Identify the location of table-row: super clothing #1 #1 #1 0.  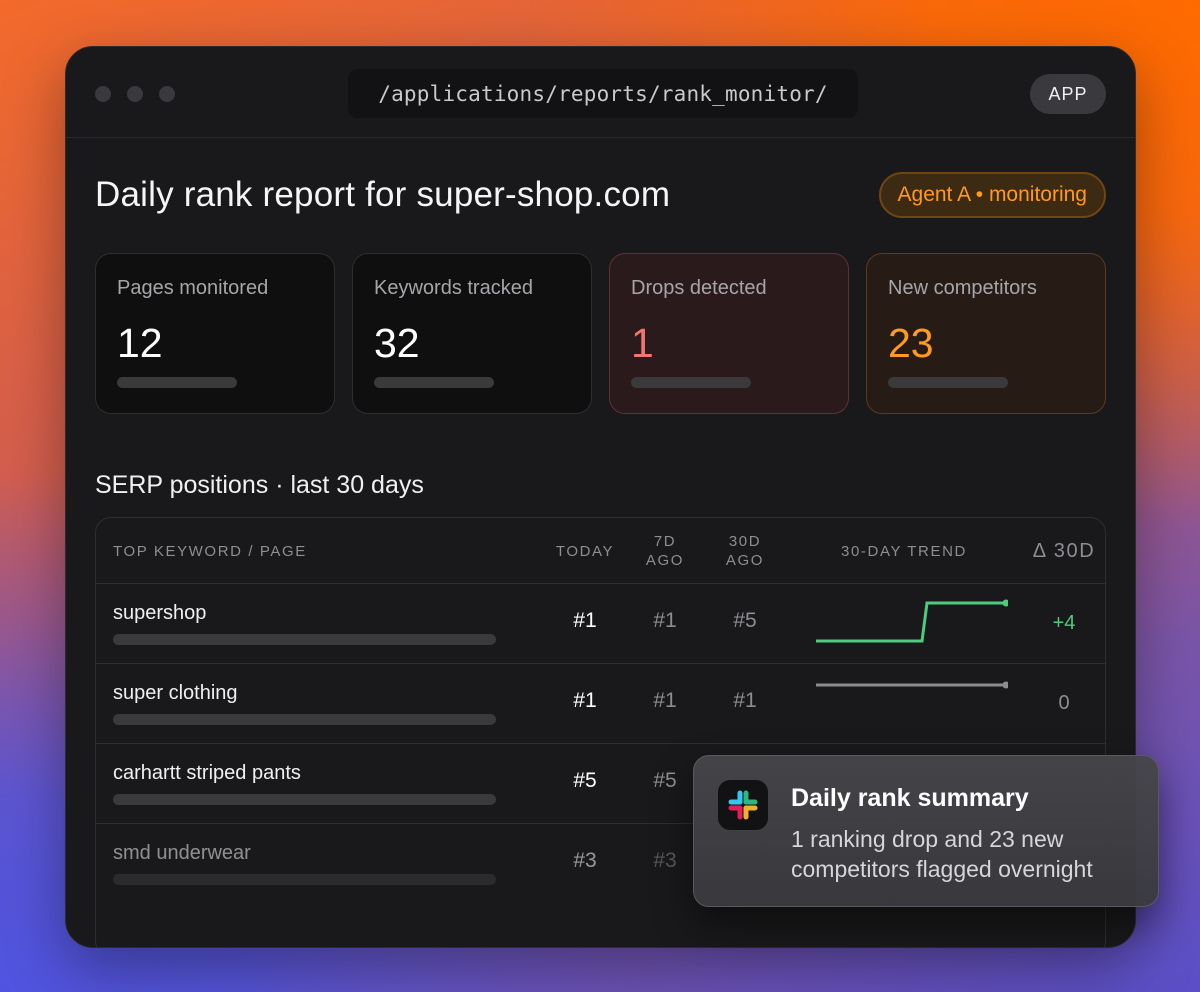
(600, 704).